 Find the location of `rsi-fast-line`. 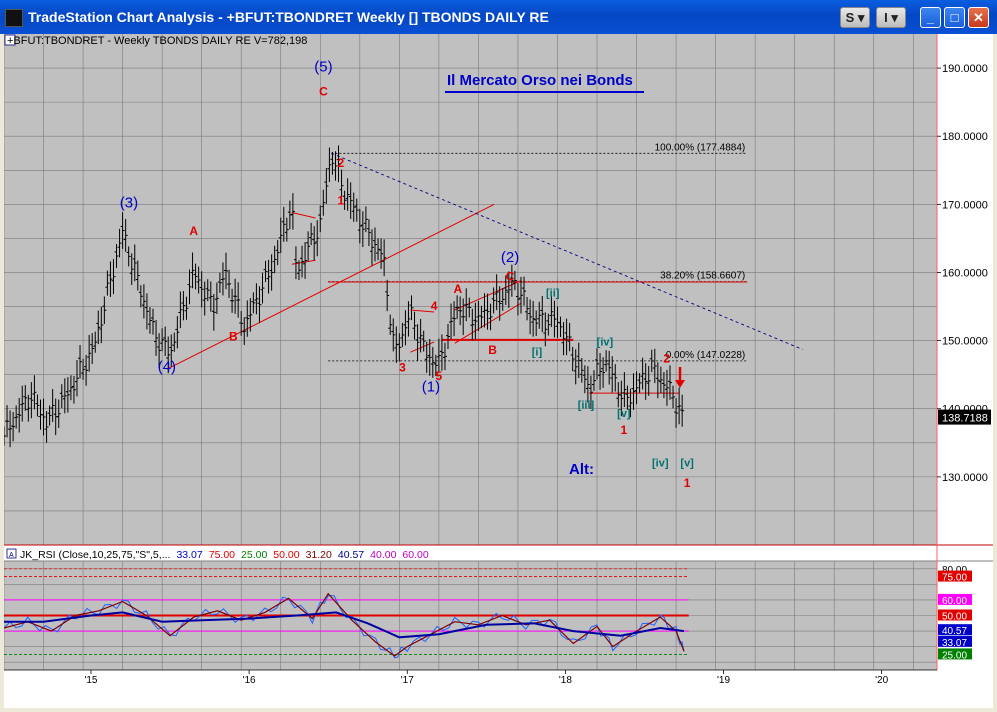

rsi-fast-line is located at coordinates (344, 627).